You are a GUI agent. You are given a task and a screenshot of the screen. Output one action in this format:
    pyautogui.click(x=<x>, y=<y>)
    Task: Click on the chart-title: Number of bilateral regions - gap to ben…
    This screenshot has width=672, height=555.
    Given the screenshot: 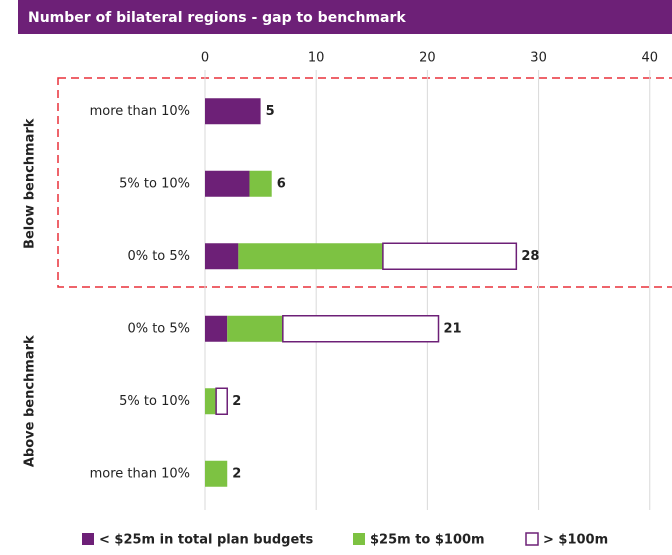 What is the action you would take?
    pyautogui.click(x=217, y=18)
    